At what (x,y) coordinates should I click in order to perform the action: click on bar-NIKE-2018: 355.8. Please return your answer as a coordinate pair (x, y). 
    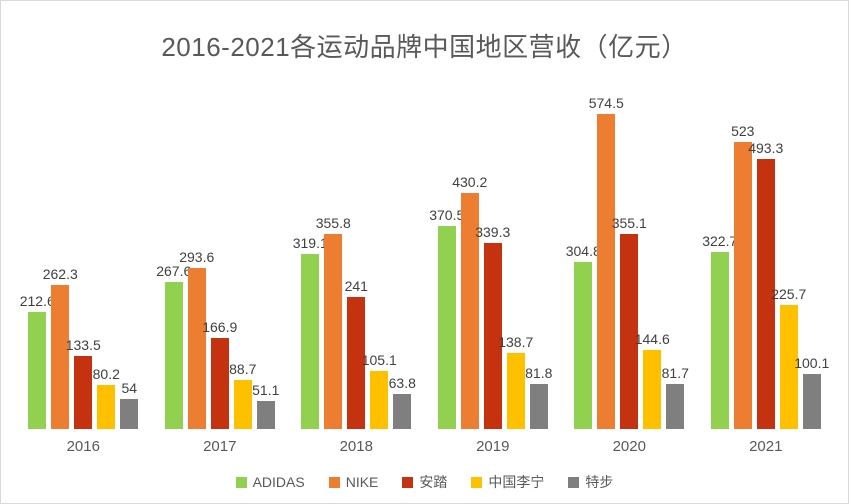
    Looking at the image, I should click on (333, 322).